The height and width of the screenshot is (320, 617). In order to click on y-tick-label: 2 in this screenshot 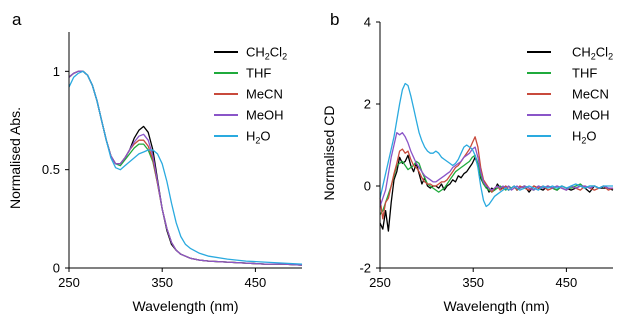, I will do `click(367, 104)`.